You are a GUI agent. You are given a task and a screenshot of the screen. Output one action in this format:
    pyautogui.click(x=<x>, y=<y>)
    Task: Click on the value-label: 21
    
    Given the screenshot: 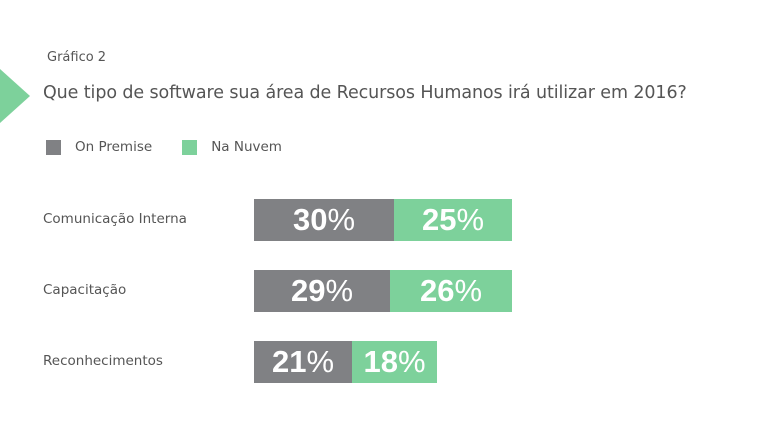 What is the action you would take?
    pyautogui.click(x=289, y=361)
    